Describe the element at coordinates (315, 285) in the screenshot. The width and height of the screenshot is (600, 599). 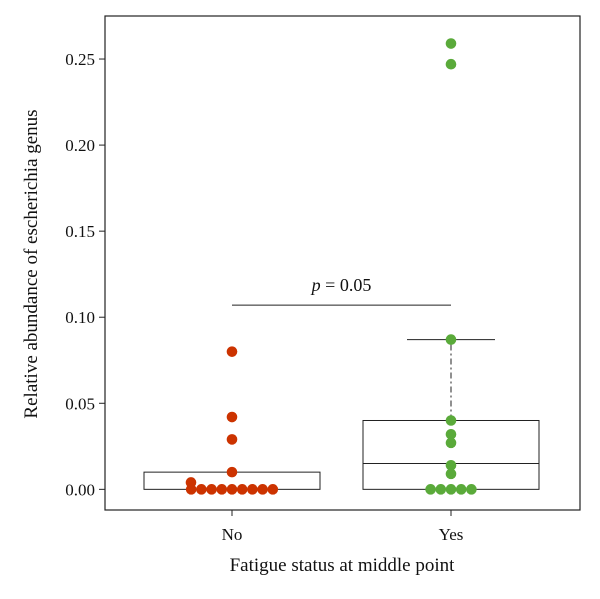
I see `p-symbol: p` at that location.